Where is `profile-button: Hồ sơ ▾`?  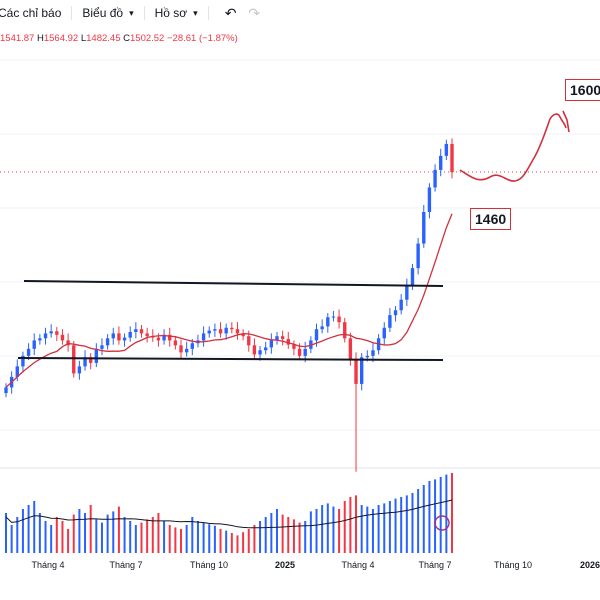 profile-button: Hồ sơ ▾ is located at coordinates (176, 13).